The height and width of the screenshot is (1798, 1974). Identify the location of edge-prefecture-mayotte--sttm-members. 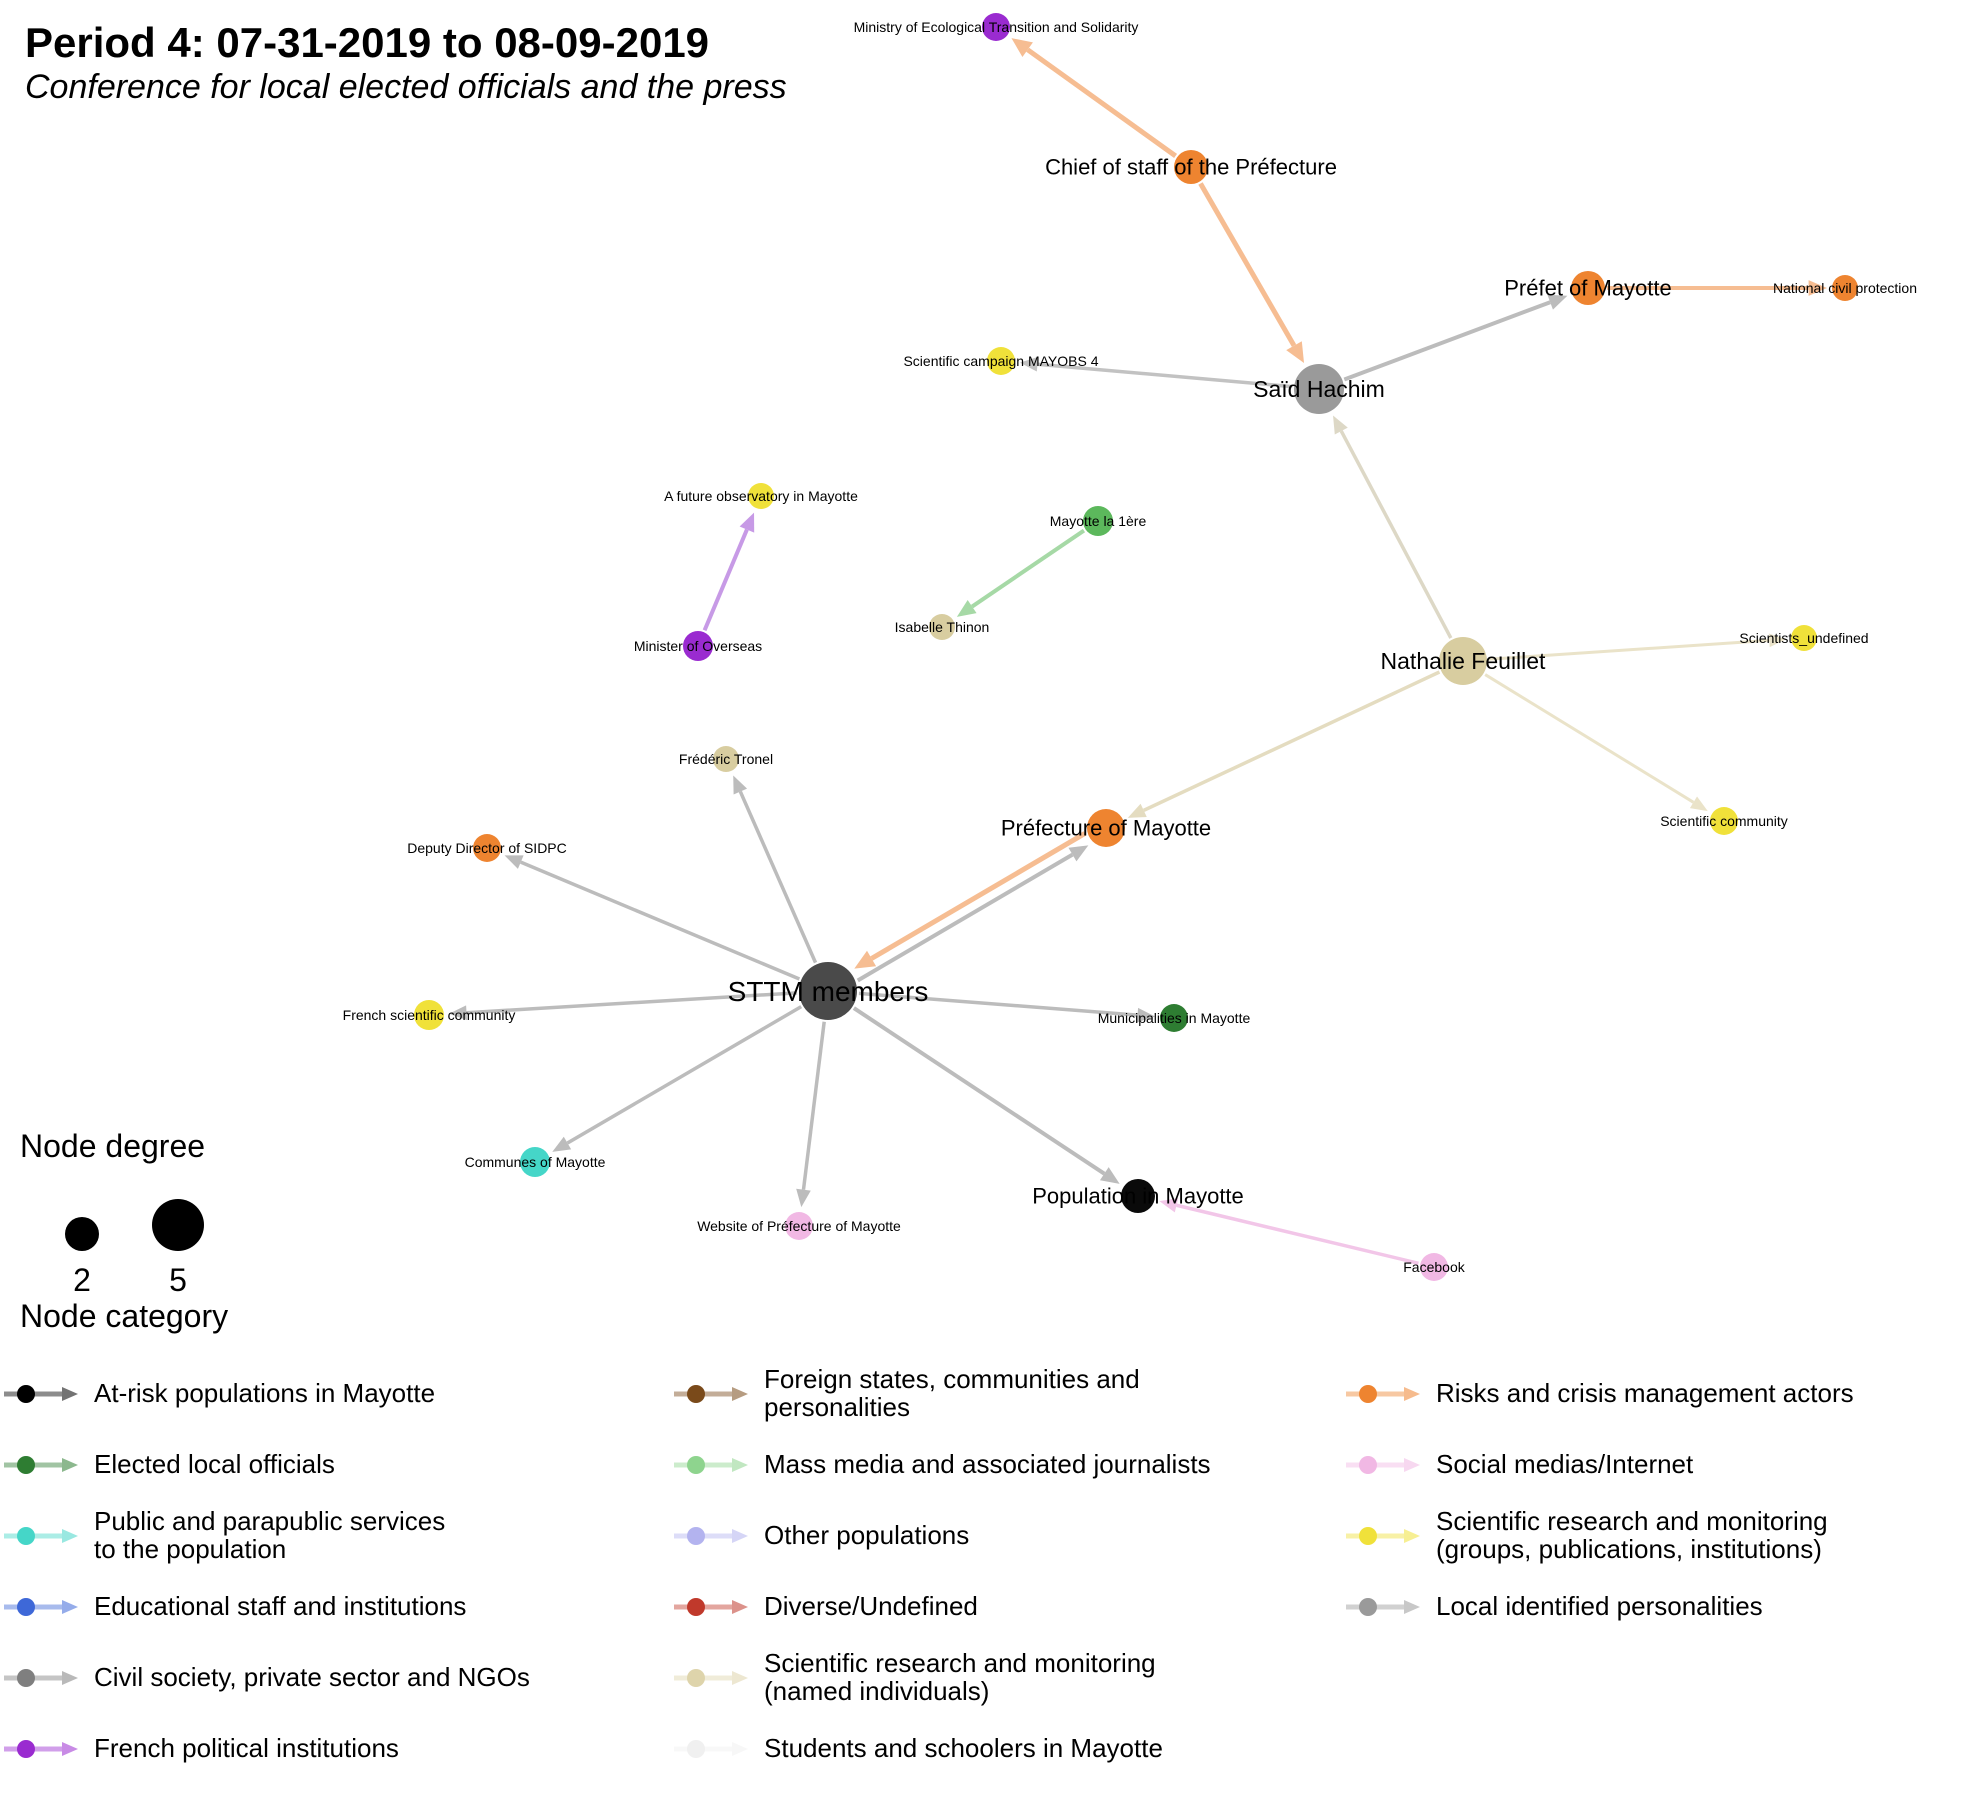
(978, 896).